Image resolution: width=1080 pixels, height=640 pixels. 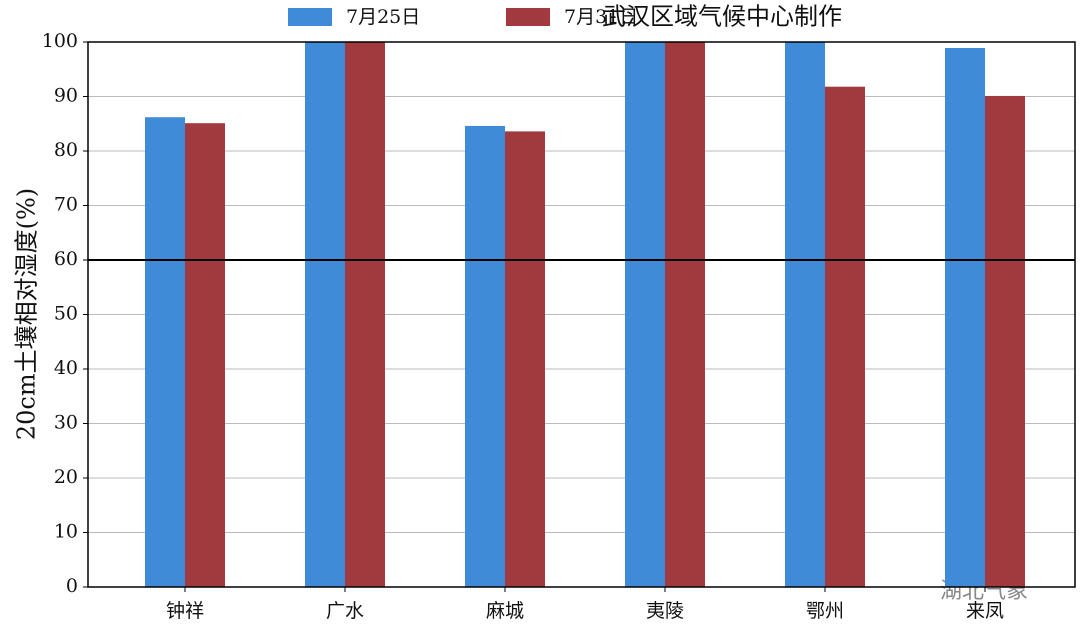 I want to click on legend-label: 7月31日, so click(x=601, y=17).